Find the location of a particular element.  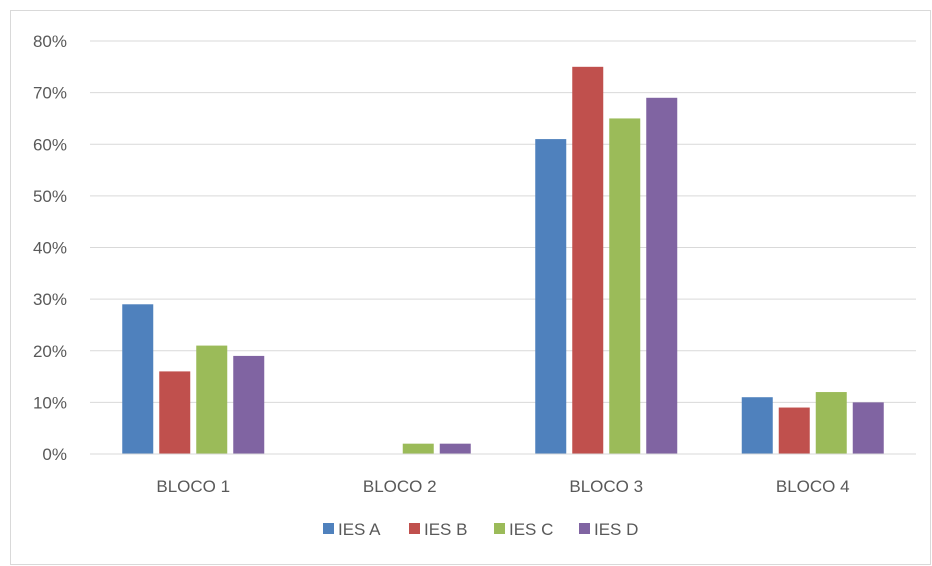

legend: IES A IES B IES C IES D is located at coordinates (480, 529).